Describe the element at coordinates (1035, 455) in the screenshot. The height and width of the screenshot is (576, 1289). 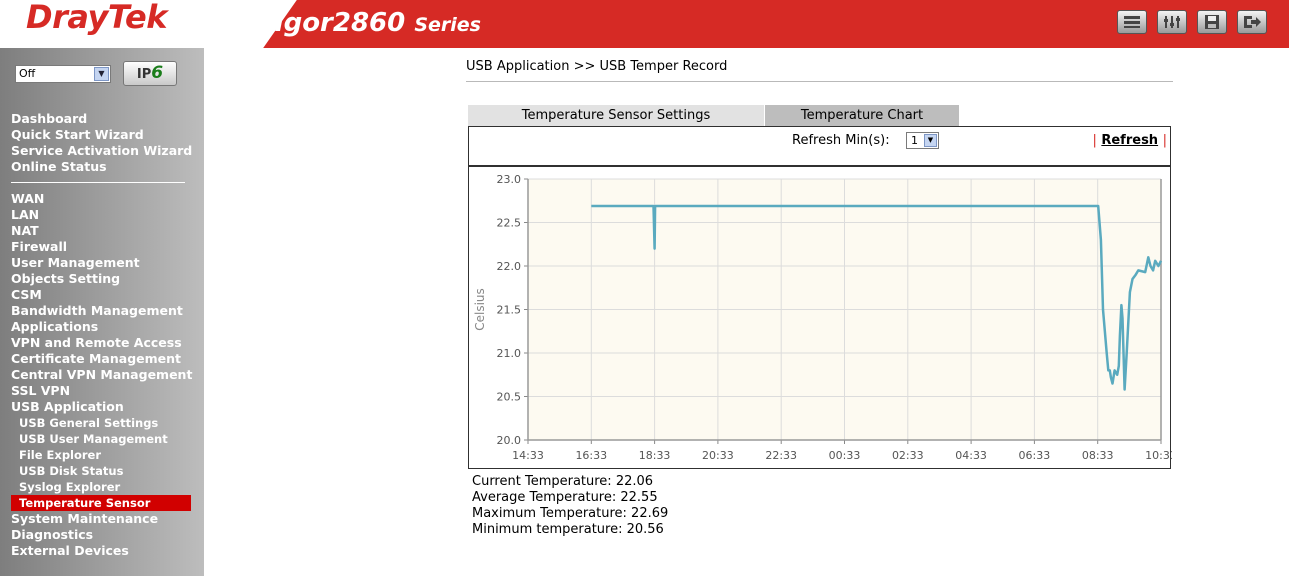
I see `chart-x-tick-label: 06:33` at that location.